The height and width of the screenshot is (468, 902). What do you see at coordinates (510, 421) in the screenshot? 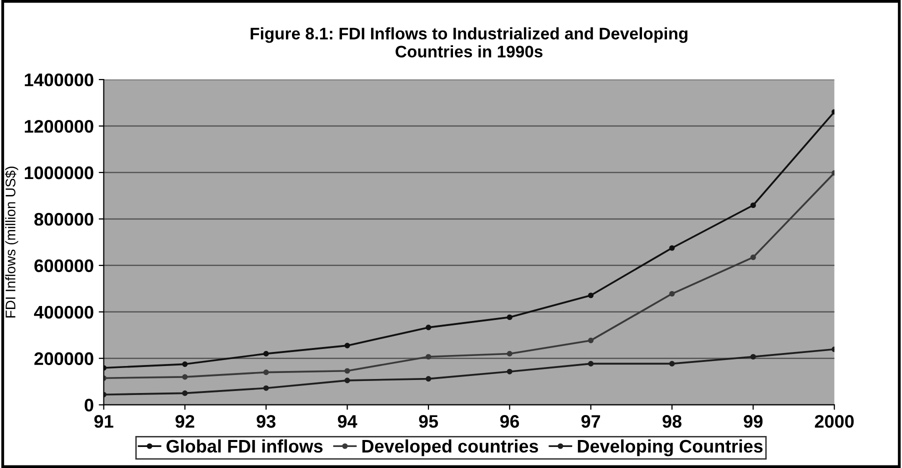
I see `x-tick-label: 96` at bounding box center [510, 421].